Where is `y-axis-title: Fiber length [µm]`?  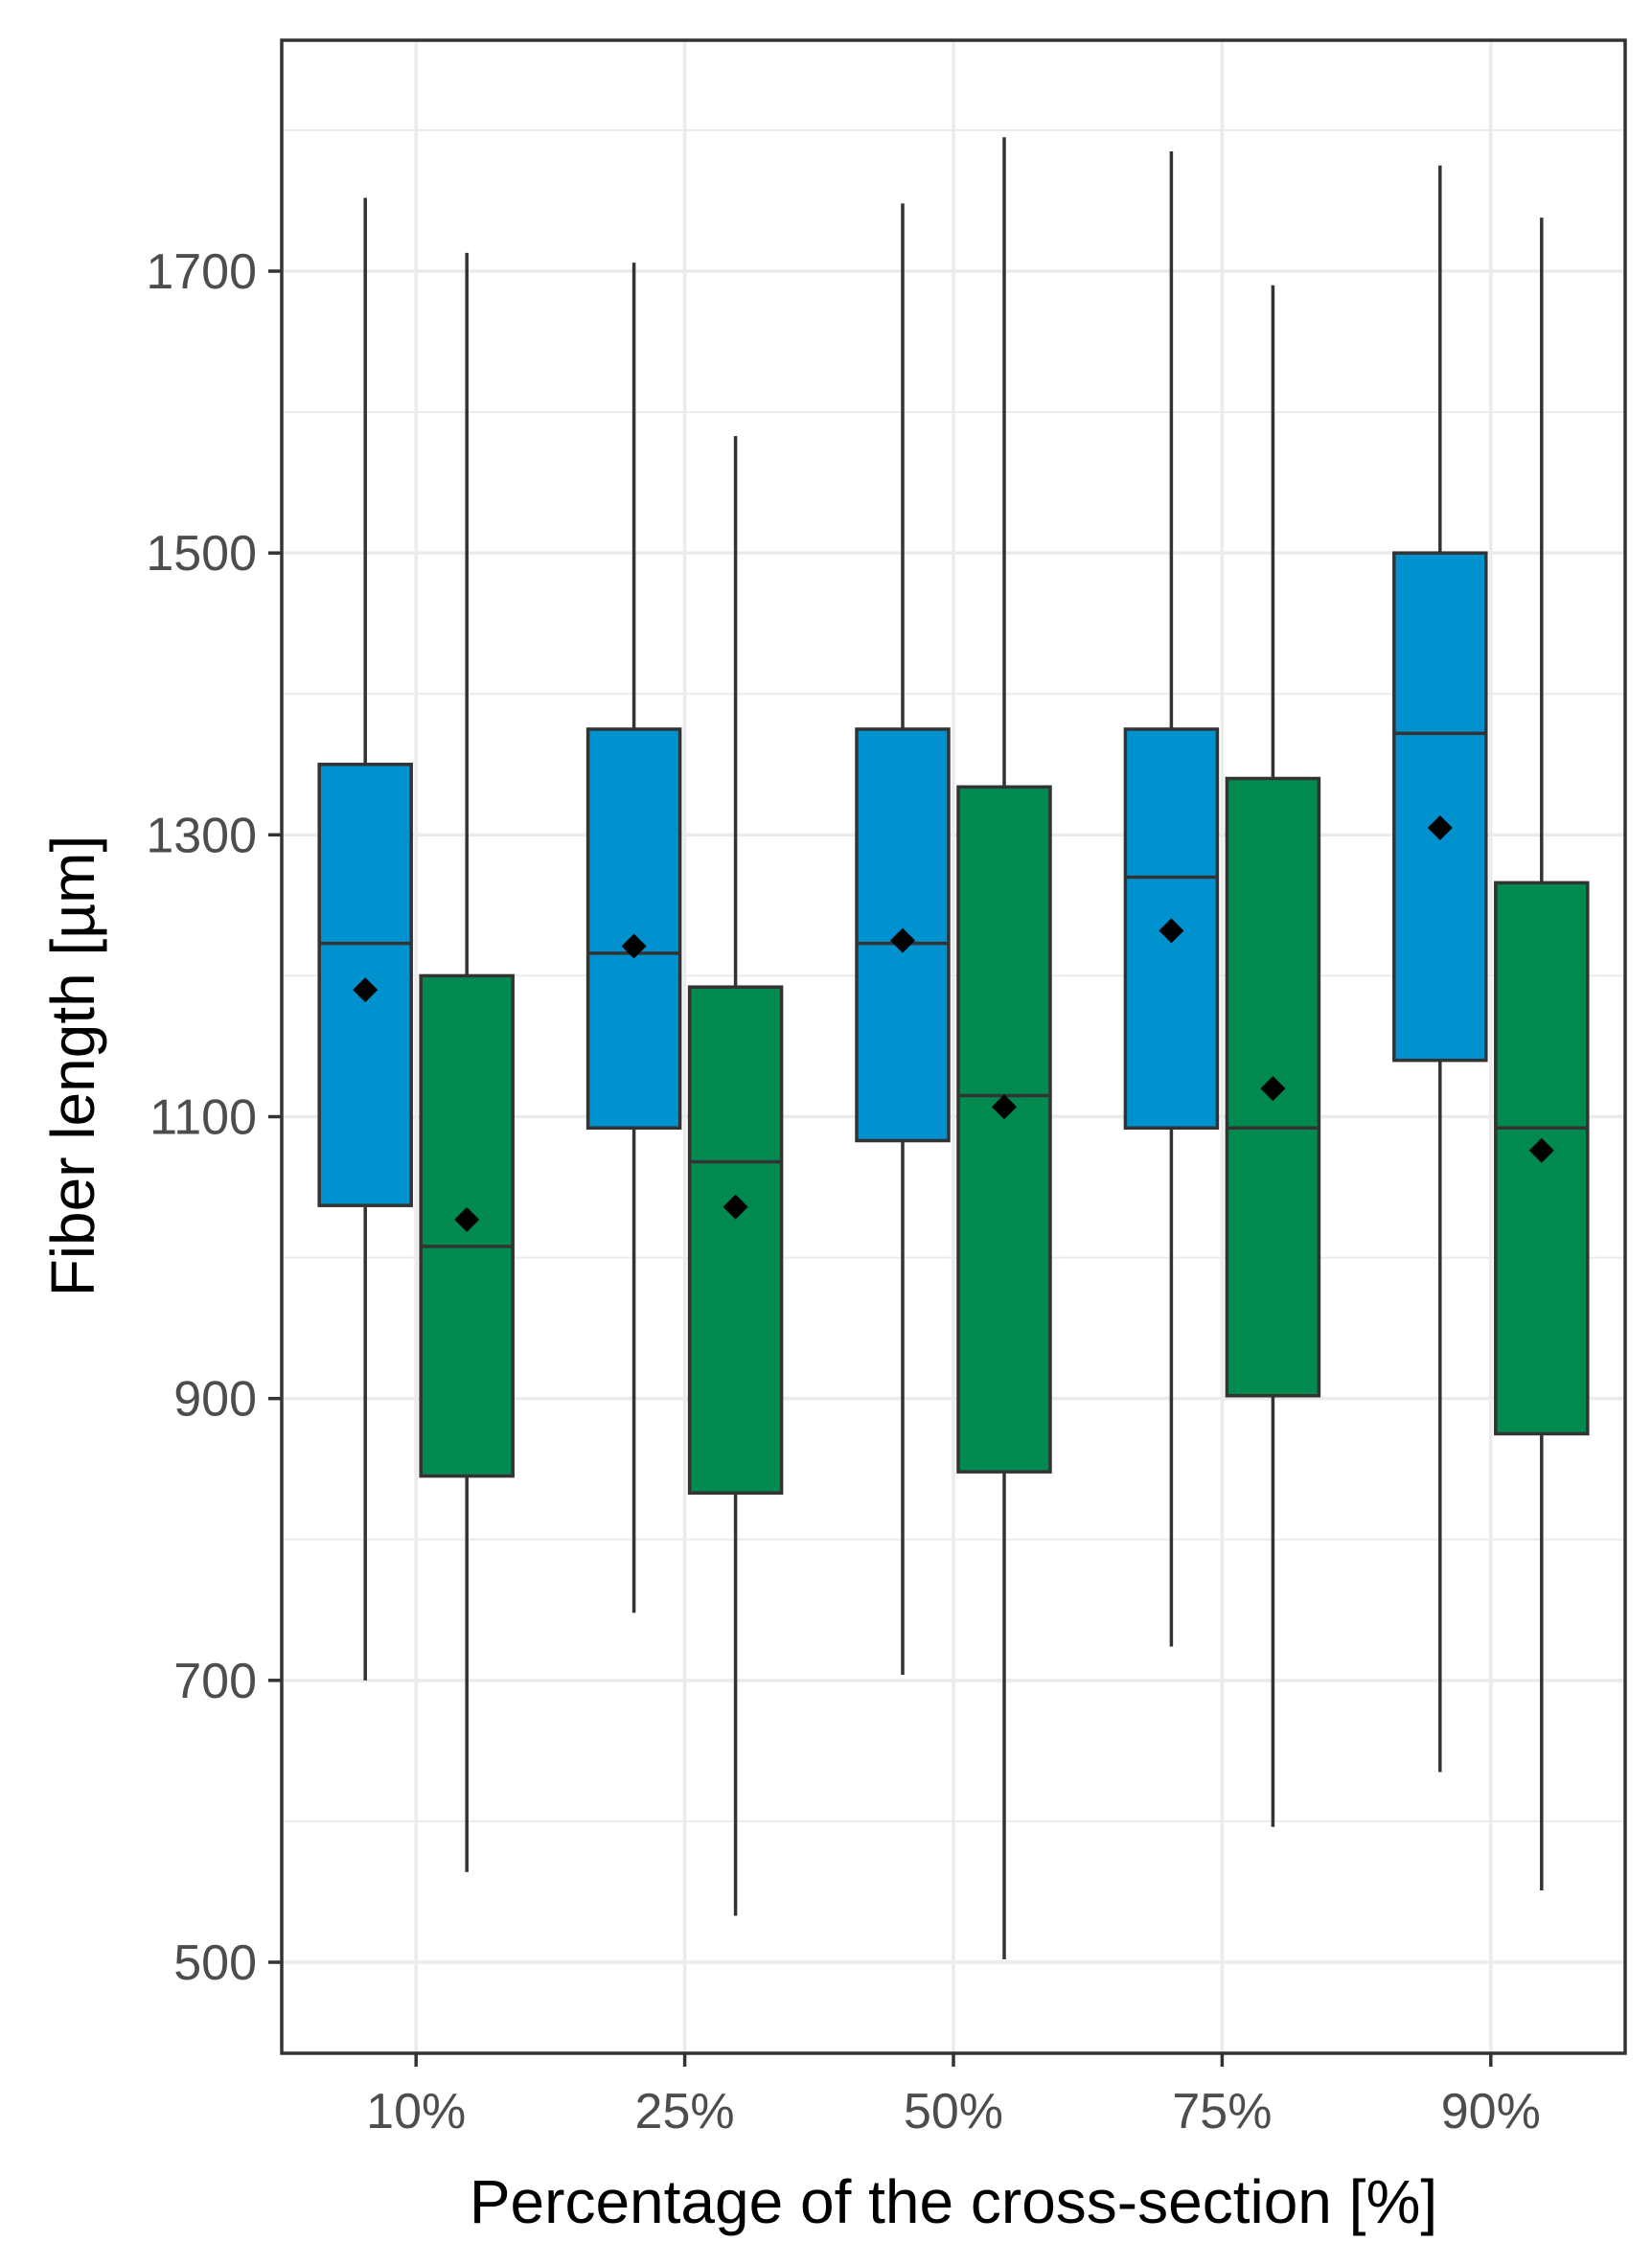 y-axis-title: Fiber length [µm] is located at coordinates (72, 1066).